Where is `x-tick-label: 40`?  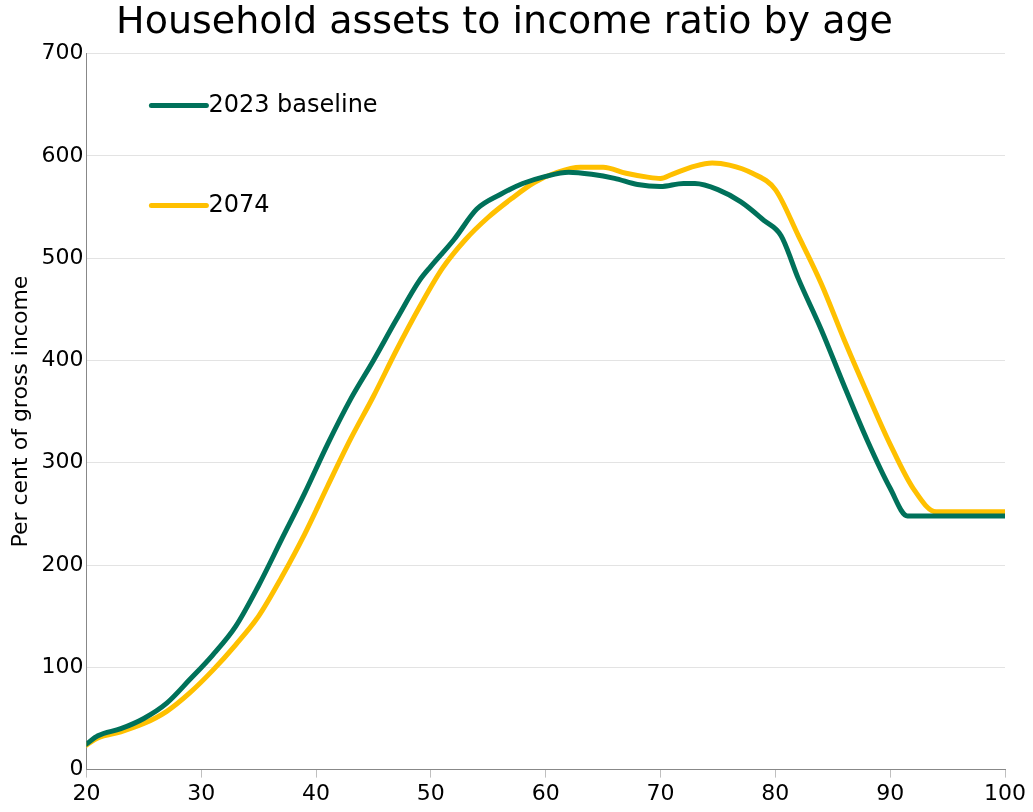 x-tick-label: 40 is located at coordinates (316, 792).